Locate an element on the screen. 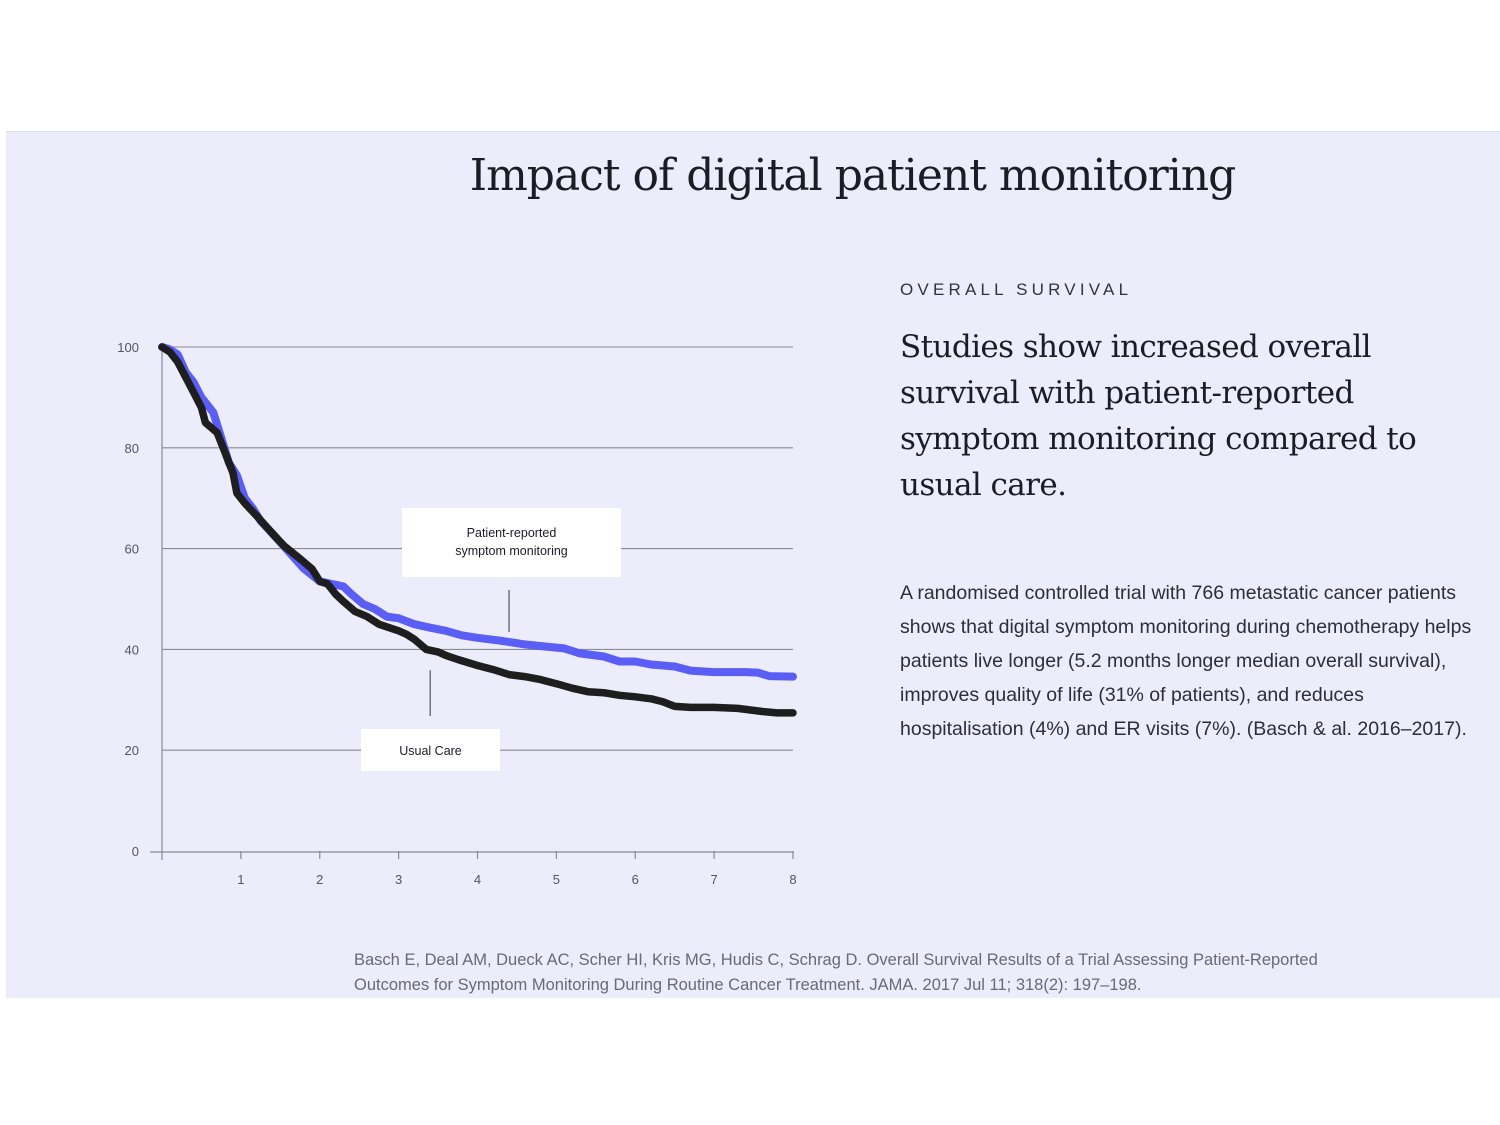  usual-care-series-line is located at coordinates (477, 530).